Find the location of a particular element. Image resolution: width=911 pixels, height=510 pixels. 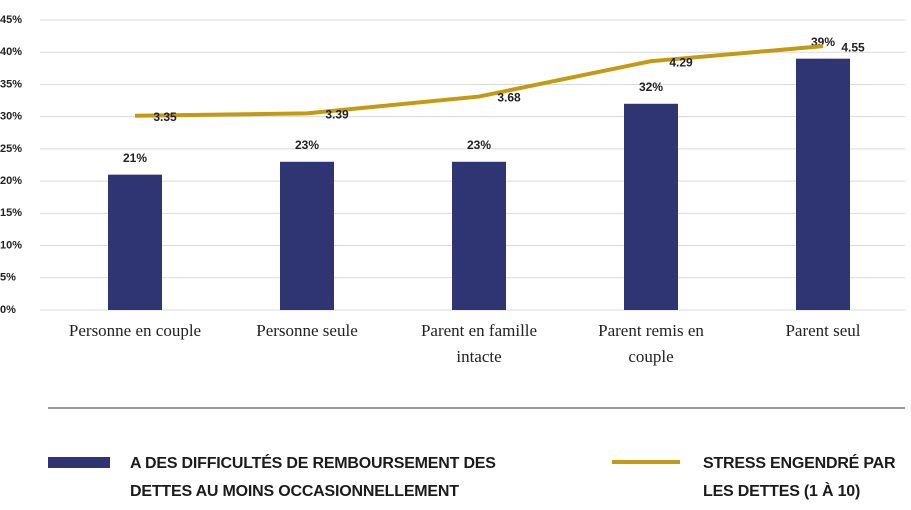

data-label: 3.39 is located at coordinates (337, 115).